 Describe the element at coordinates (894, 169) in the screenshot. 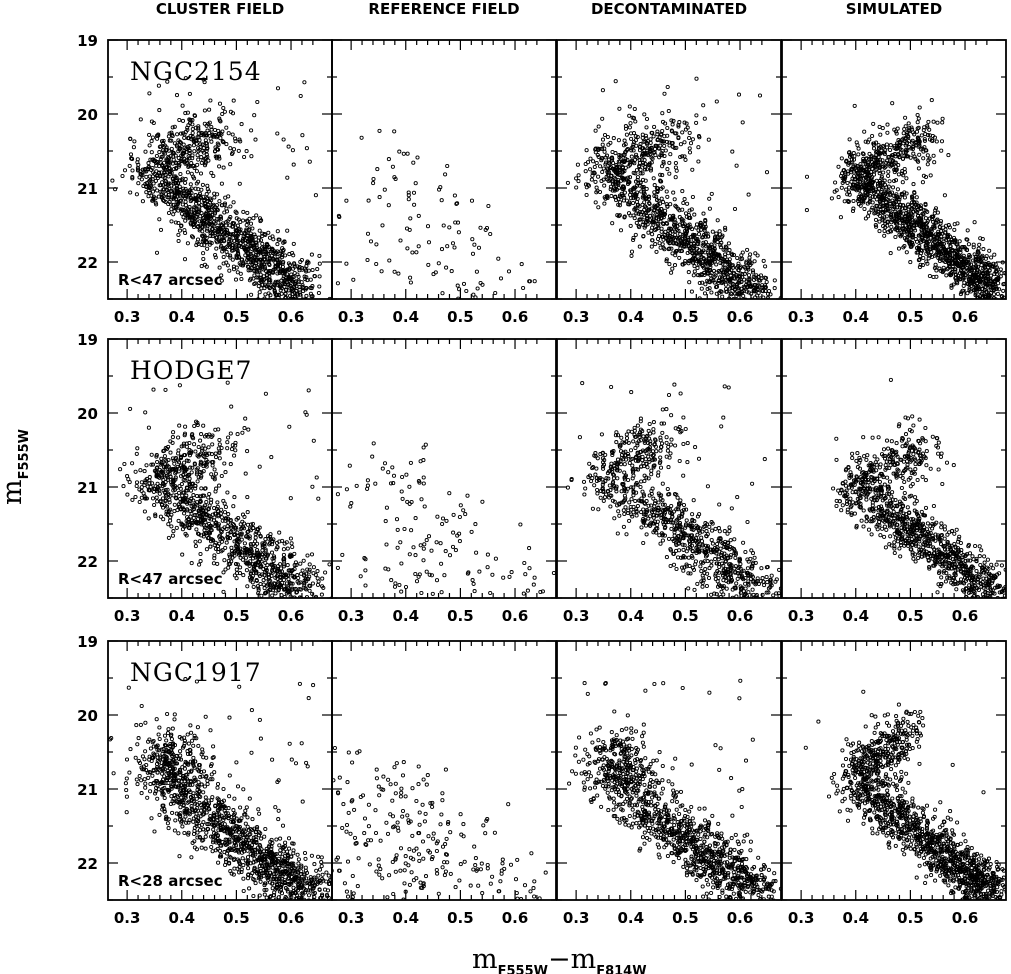

I see `panel-frame` at that location.